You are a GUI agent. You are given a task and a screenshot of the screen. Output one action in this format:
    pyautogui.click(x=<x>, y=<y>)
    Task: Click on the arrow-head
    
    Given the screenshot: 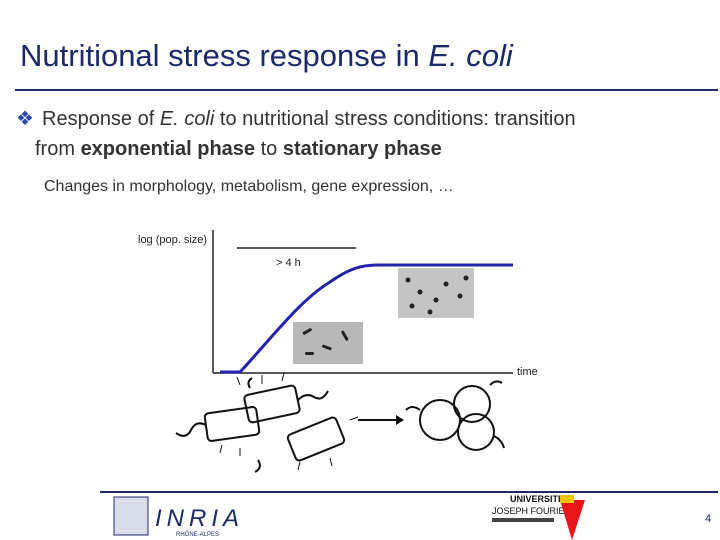 What is the action you would take?
    pyautogui.click(x=400, y=420)
    